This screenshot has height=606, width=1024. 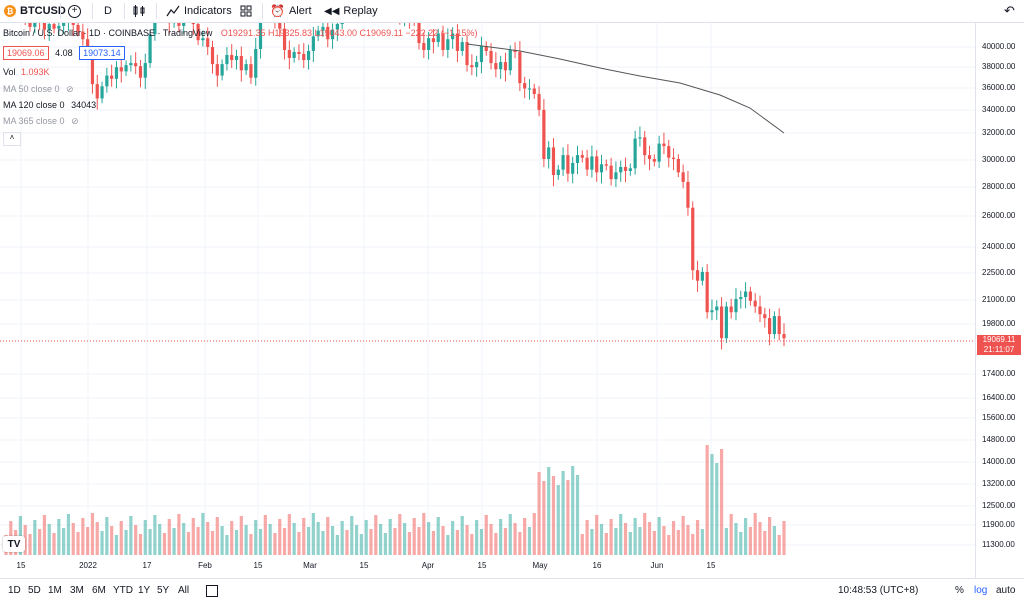 What do you see at coordinates (35, 11) in the screenshot?
I see `symbol-search: ₿ BTCUSD` at bounding box center [35, 11].